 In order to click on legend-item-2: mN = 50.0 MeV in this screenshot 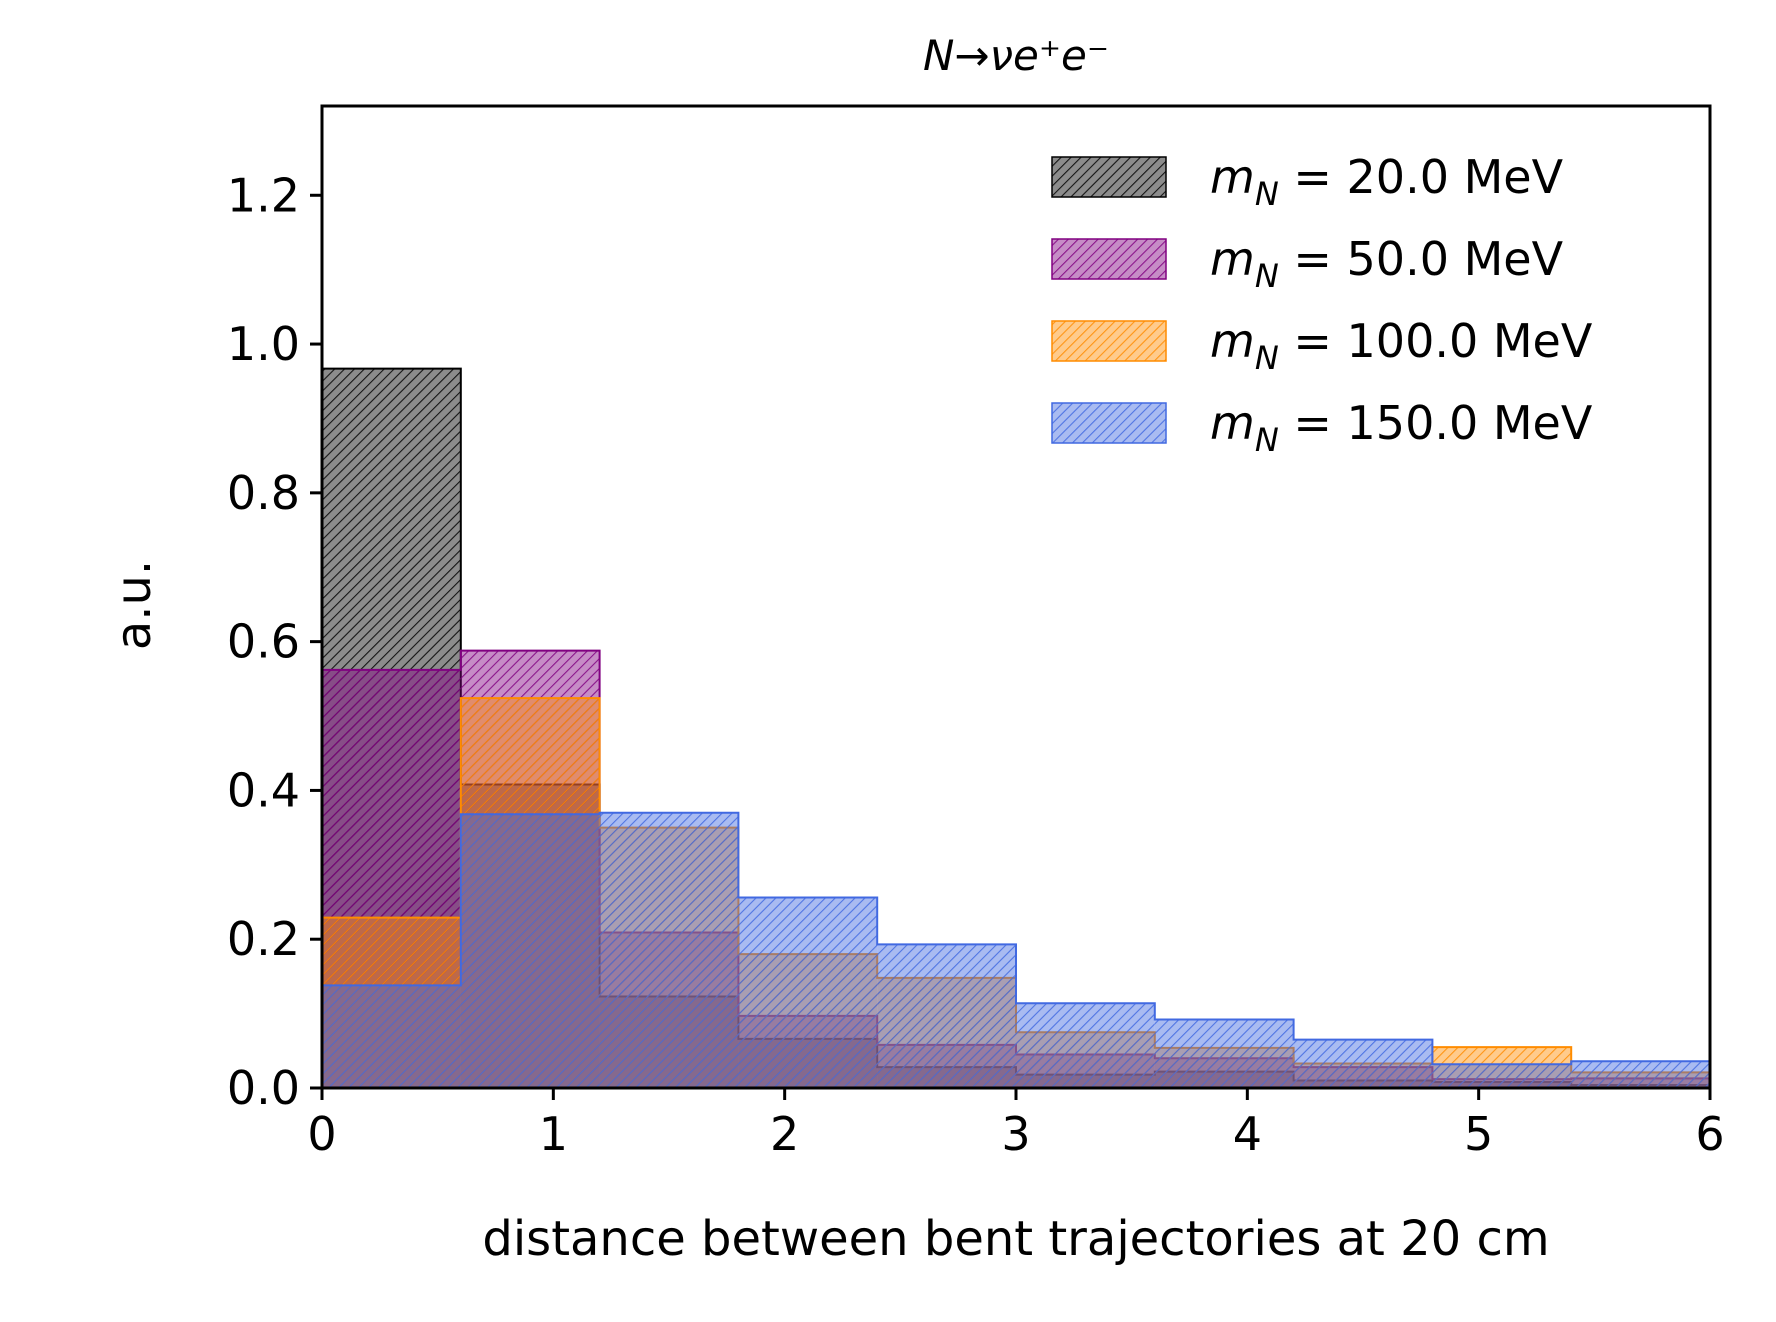, I will do `click(1307, 263)`.